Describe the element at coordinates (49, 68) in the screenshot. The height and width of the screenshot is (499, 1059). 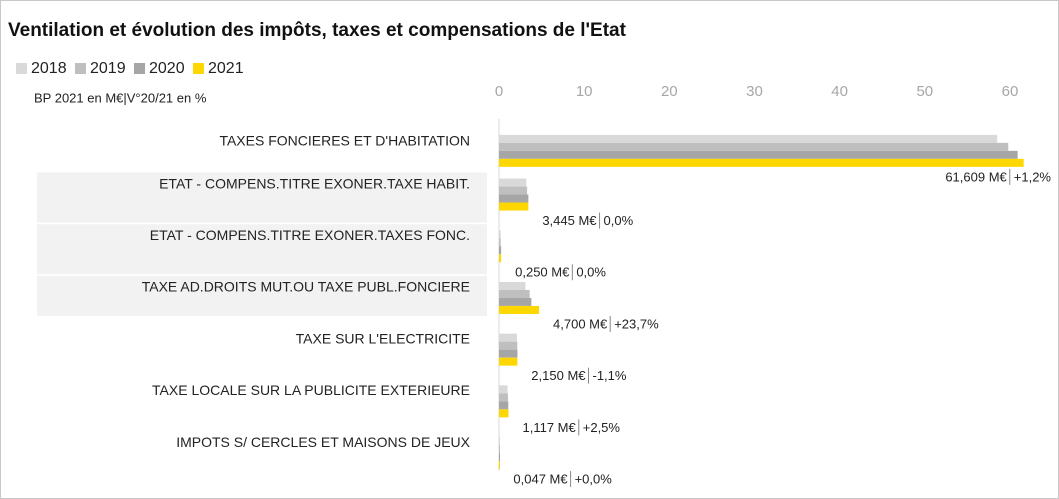
I see `legend-label: 2018` at that location.